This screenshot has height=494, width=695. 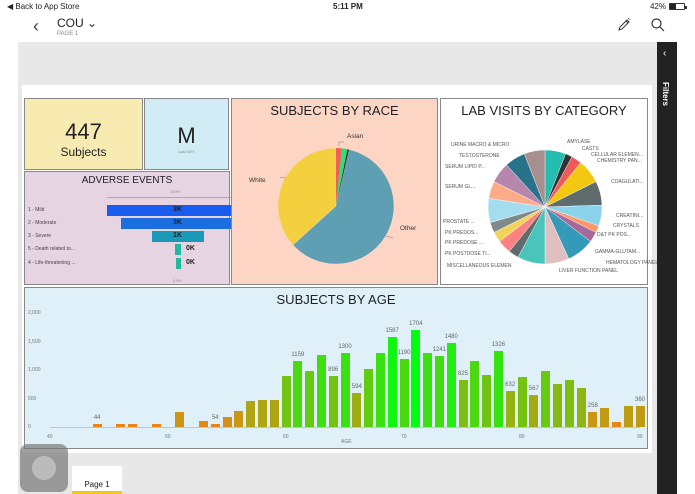 I want to click on adverse-event-row: 4 - Life-threatening ... 0K, so click(x=128, y=263).